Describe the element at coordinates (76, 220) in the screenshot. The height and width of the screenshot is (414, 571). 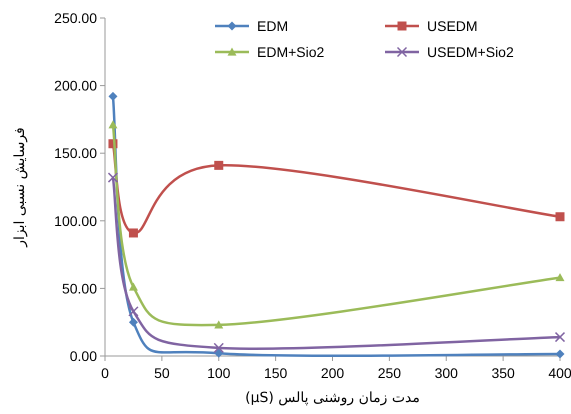
I see `y-tick-label: 100.00` at that location.